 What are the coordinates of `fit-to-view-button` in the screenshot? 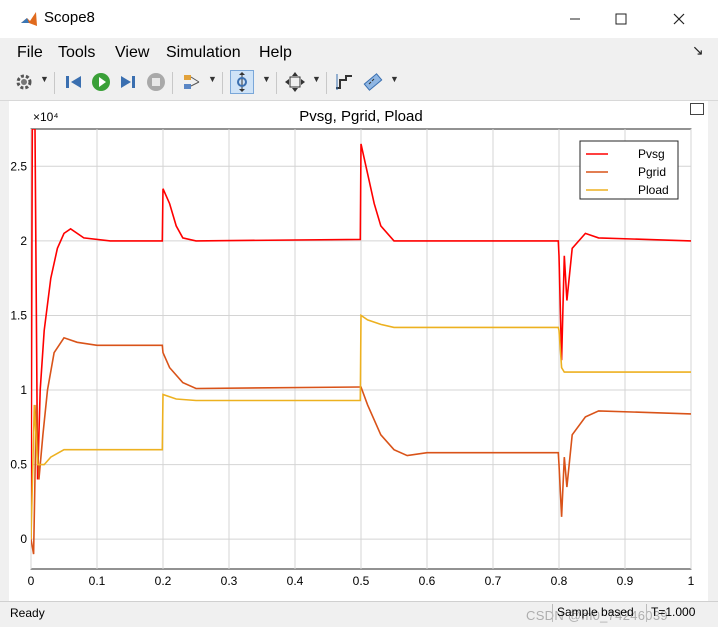 It's located at (295, 82).